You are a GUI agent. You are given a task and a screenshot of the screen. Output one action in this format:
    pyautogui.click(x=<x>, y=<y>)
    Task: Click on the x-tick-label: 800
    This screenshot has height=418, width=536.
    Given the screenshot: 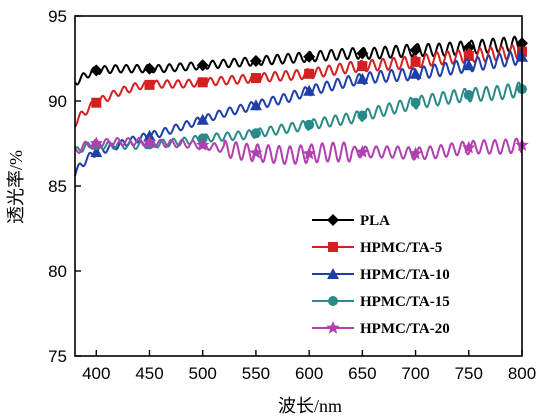 What is the action you would take?
    pyautogui.click(x=522, y=373)
    